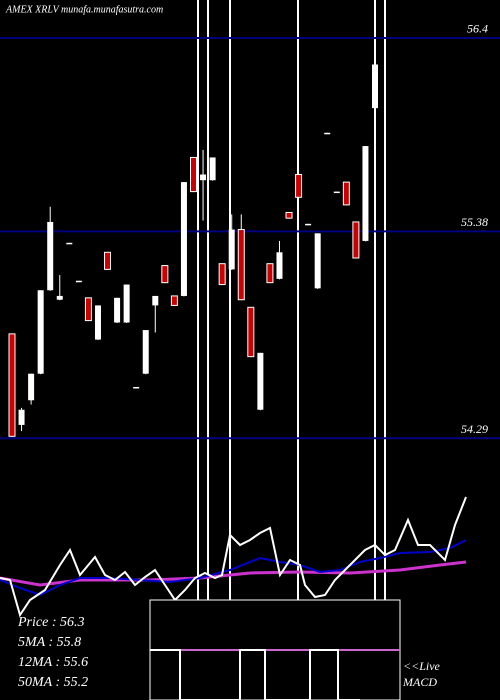 The image size is (500, 700). What do you see at coordinates (419, 682) in the screenshot?
I see `macd-label: MACD` at bounding box center [419, 682].